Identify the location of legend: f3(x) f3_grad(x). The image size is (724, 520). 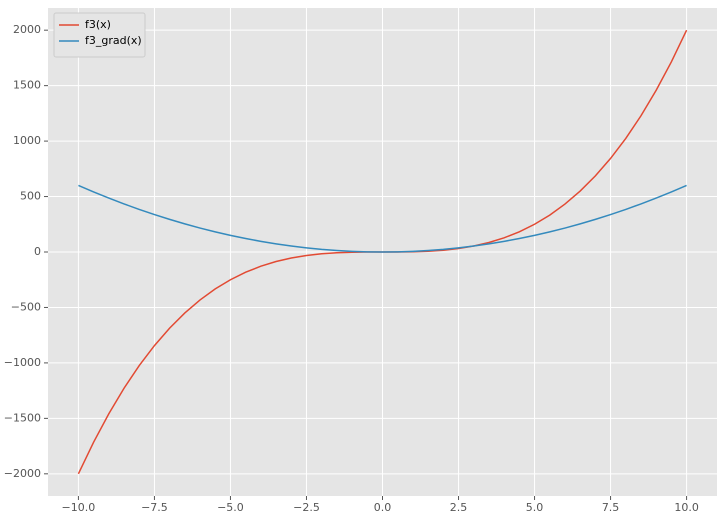
(99, 35).